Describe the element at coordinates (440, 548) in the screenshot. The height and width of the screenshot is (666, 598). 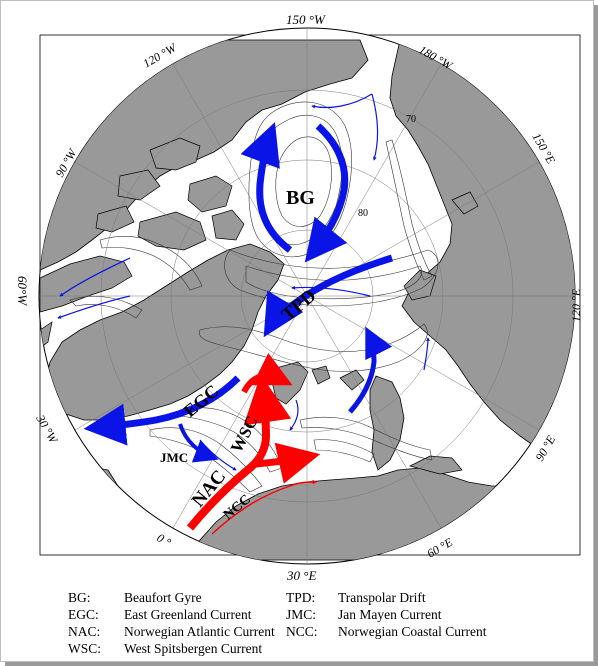
I see `meridian-label-60e: 60 °E` at that location.